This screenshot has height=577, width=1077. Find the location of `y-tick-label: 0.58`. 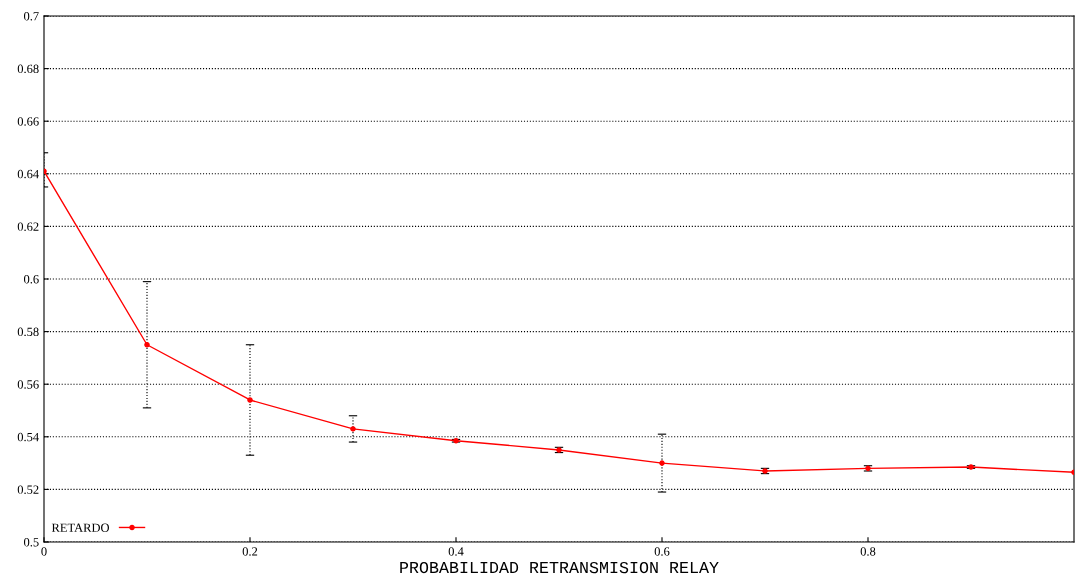

y-tick-label: 0.58 is located at coordinates (28, 332).